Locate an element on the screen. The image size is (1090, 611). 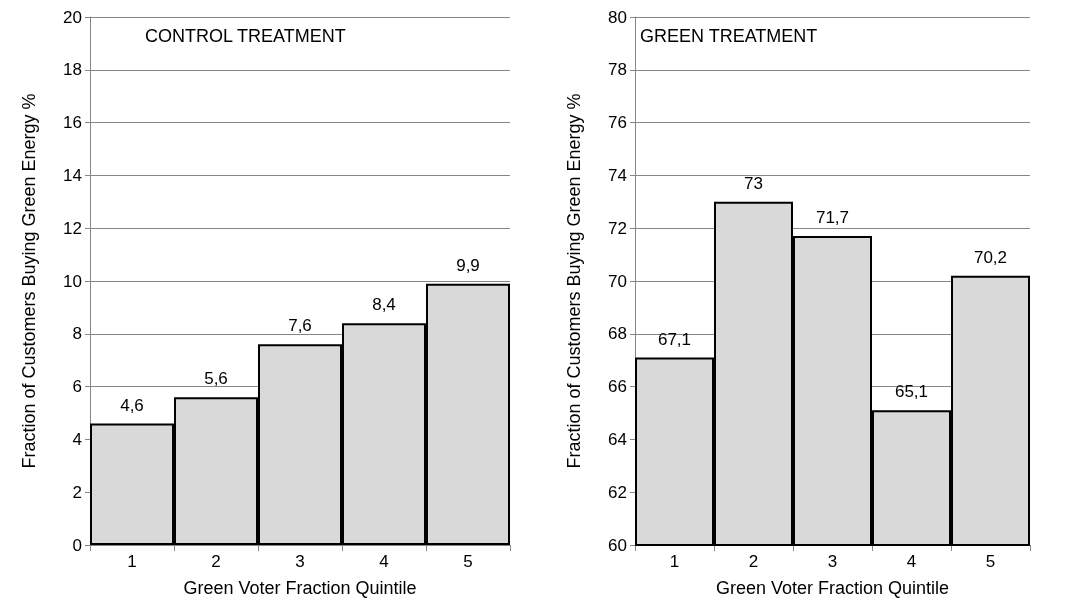
y-tick-label: 64 is located at coordinates (617, 439).